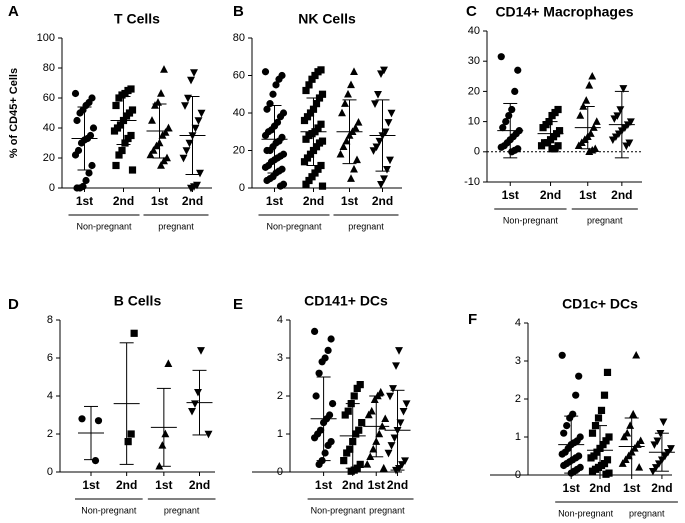  I want to click on chart-title: CD1c+ DCs, so click(600, 304).